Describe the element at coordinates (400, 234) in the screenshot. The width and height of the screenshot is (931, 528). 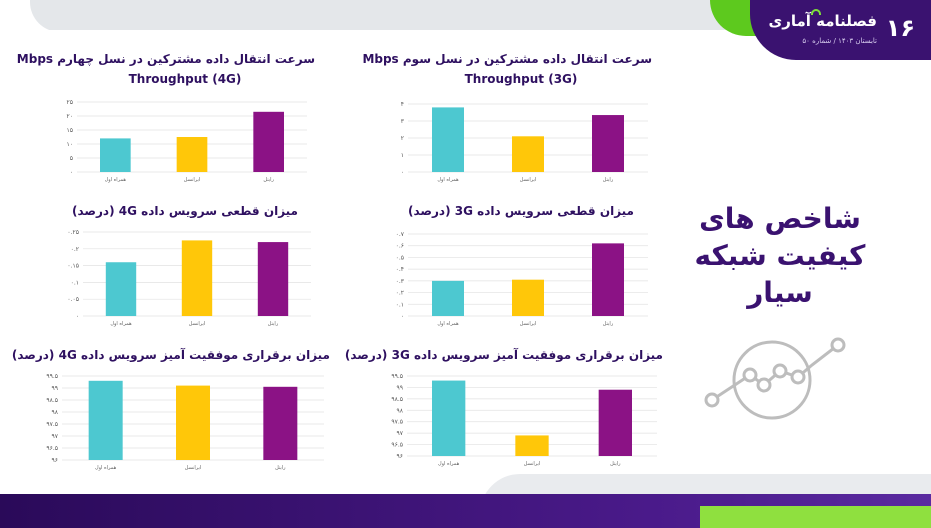
I see `y-tick-label: ۰.۷` at that location.